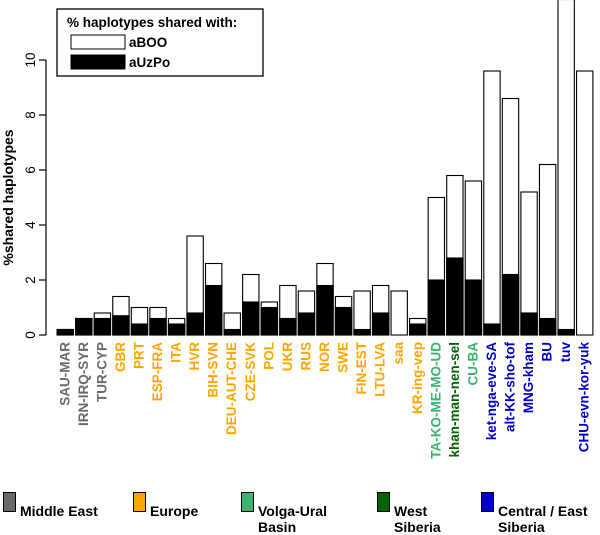 The image size is (600, 535). I want to click on region-legend-label: Middle East, so click(59, 511).